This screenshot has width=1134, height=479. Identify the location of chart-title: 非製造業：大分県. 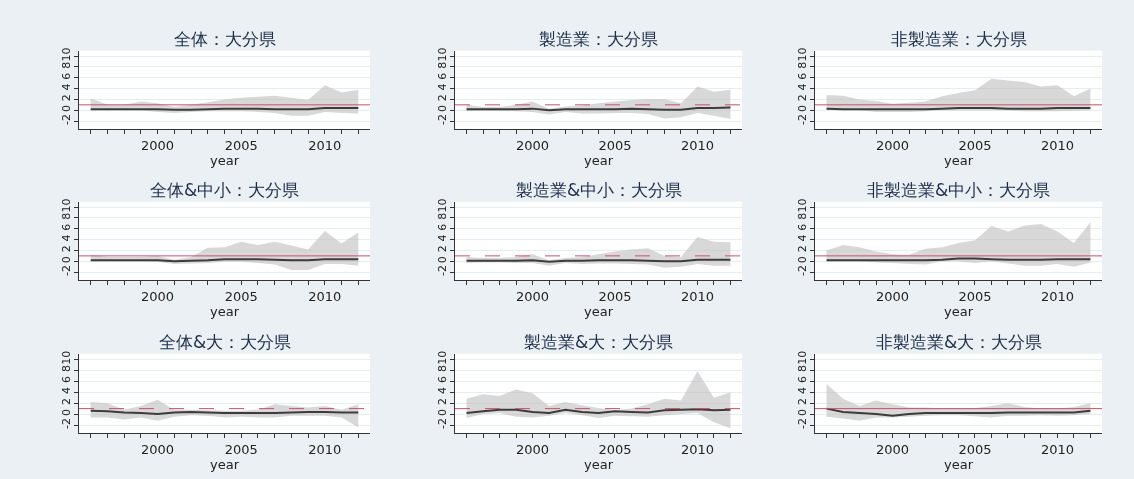
(959, 39).